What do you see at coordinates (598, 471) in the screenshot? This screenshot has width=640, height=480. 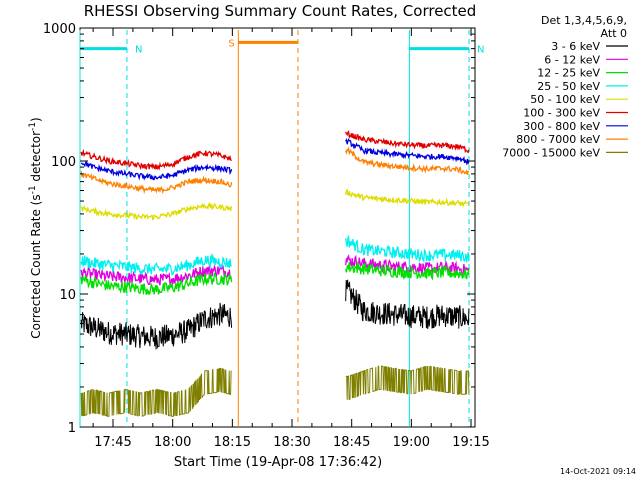 I see `timestamp: 14-Oct-2021 09:14` at bounding box center [598, 471].